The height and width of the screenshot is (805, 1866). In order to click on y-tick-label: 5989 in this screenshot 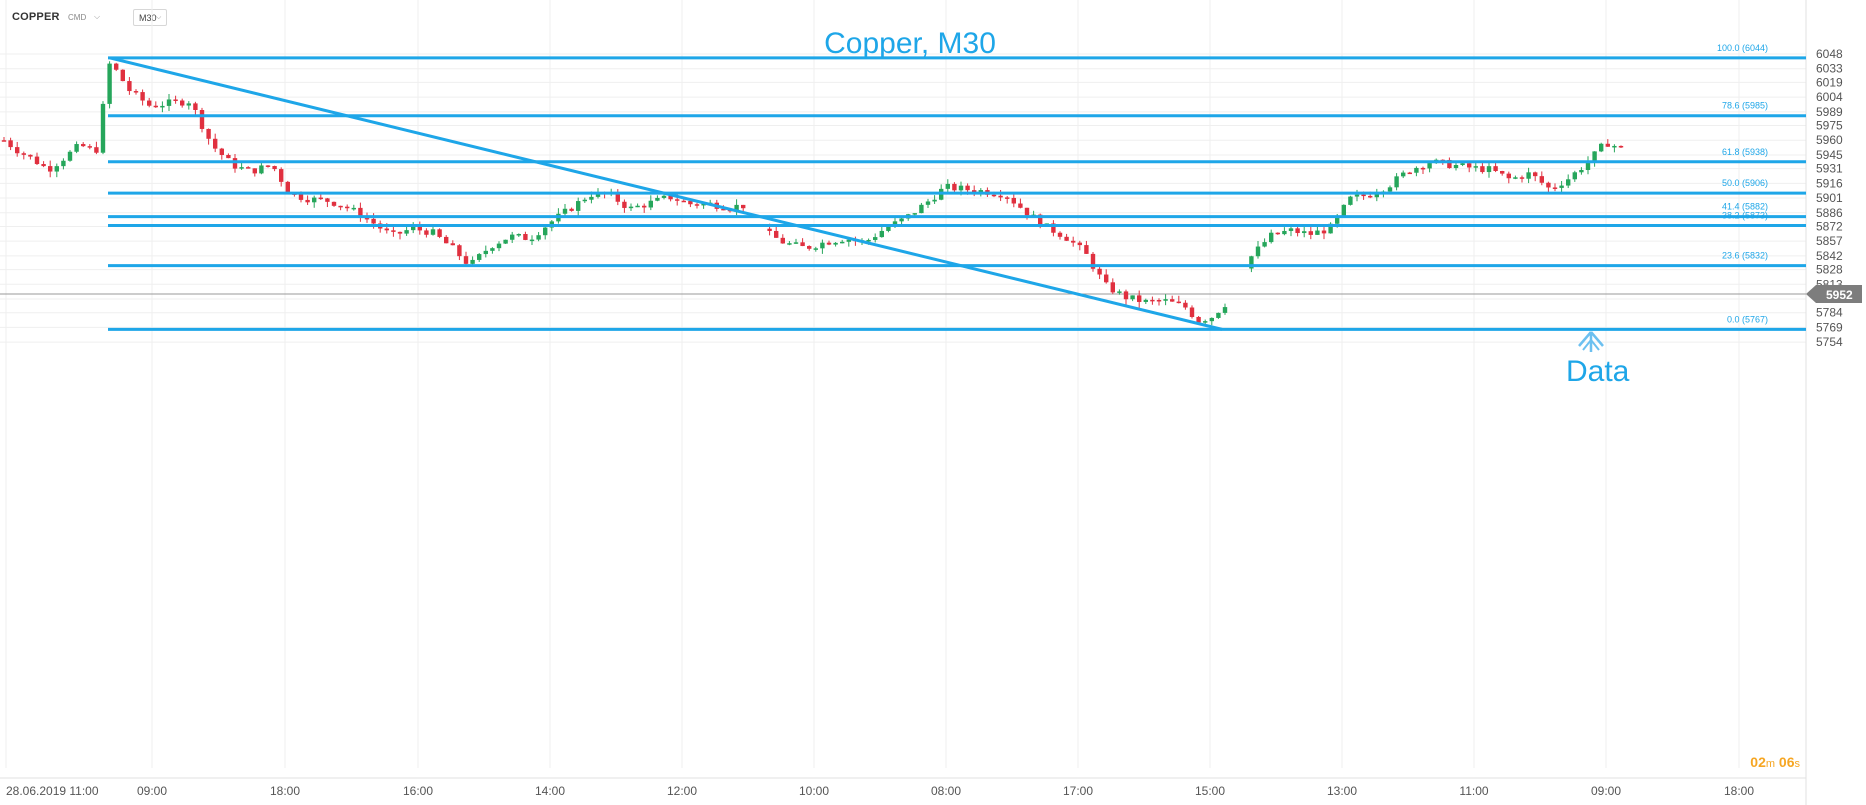, I will do `click(1829, 112)`.